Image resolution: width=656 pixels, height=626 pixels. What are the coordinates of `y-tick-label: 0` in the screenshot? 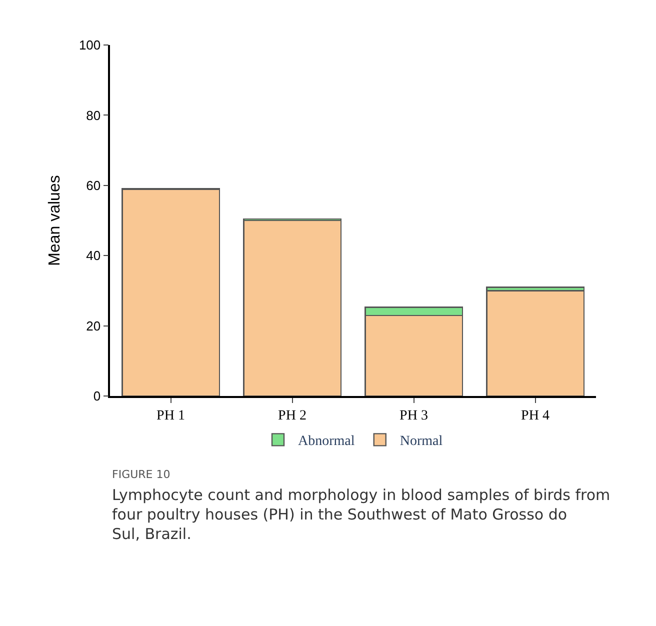 It's located at (97, 396).